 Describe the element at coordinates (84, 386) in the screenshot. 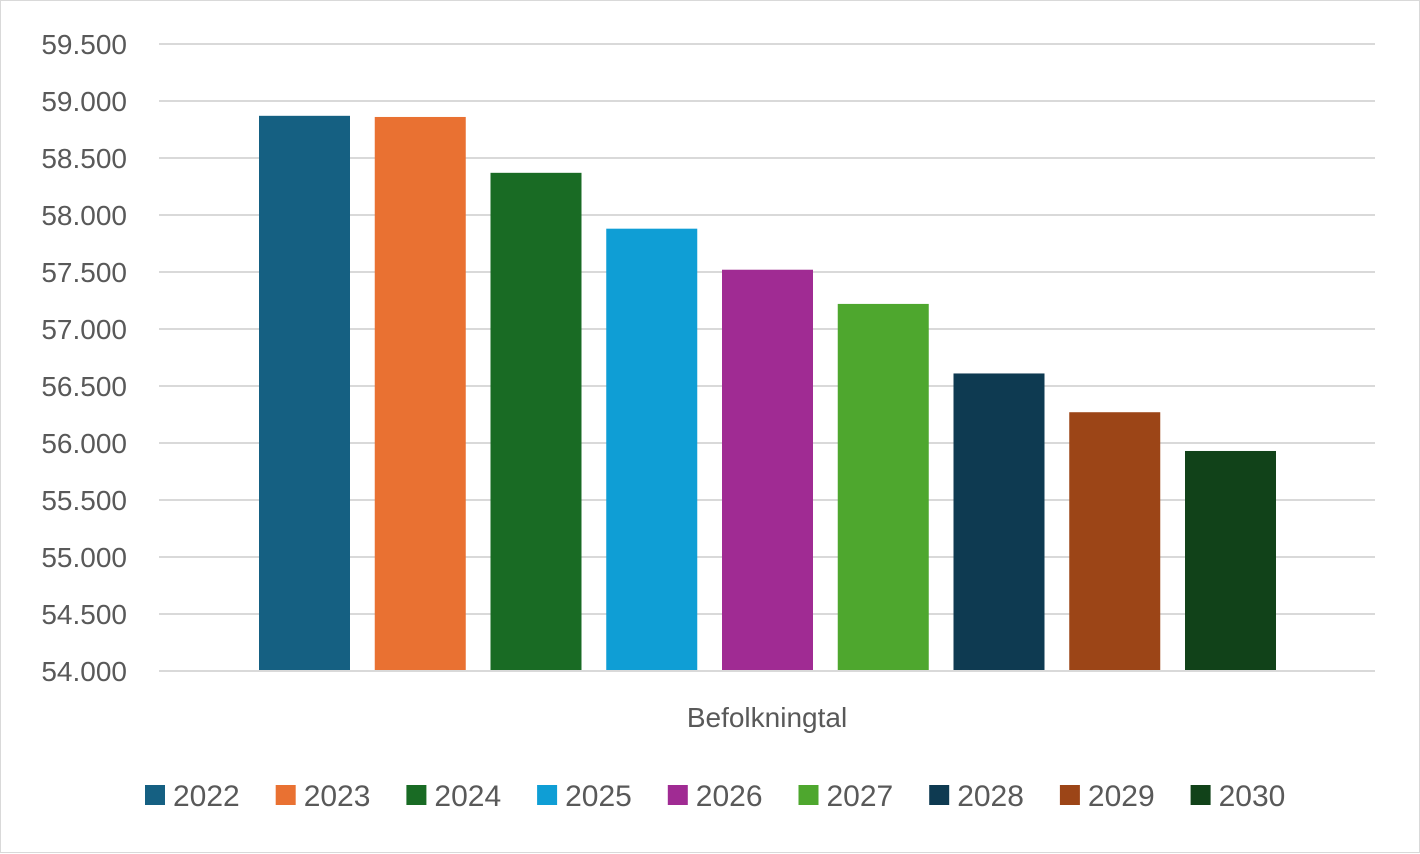

I see `y-tick-label: 56.500` at that location.